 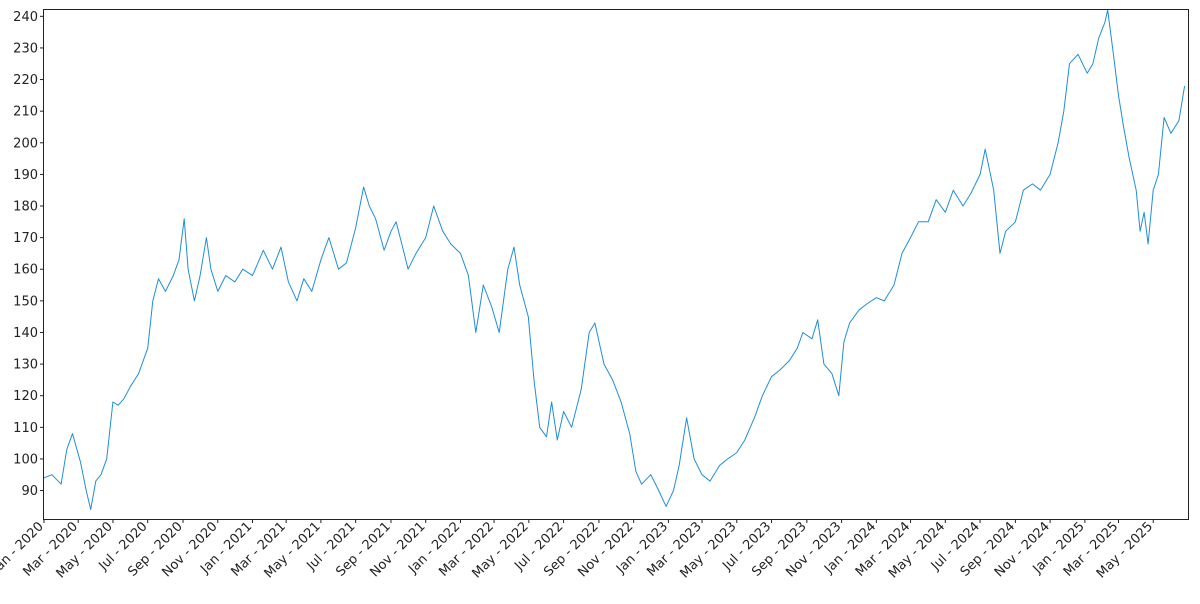 I want to click on y-tick-label: 120, so click(x=25, y=396).